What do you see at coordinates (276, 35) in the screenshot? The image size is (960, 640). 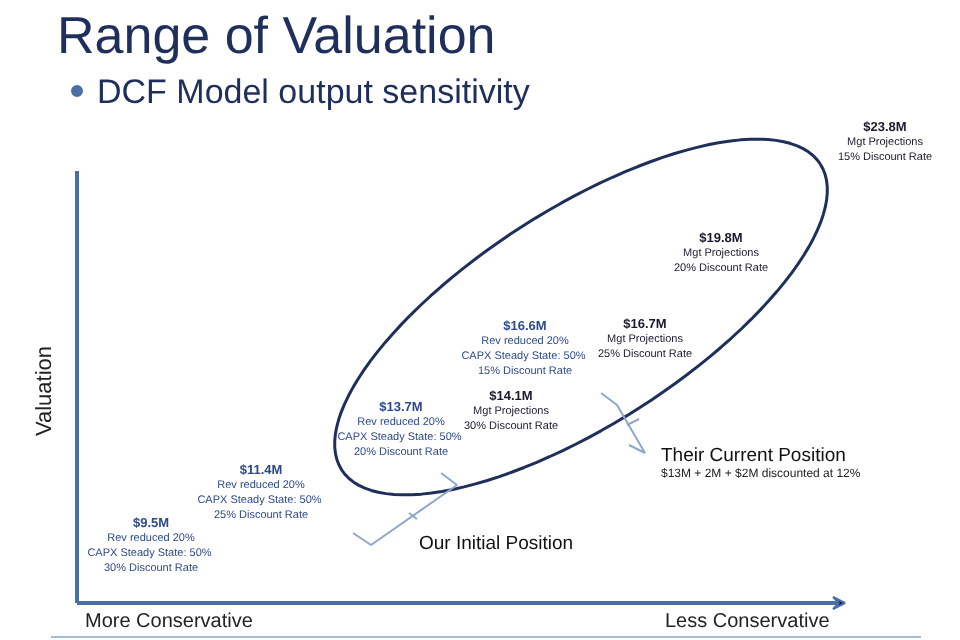 I see `text: Range of Valuation` at bounding box center [276, 35].